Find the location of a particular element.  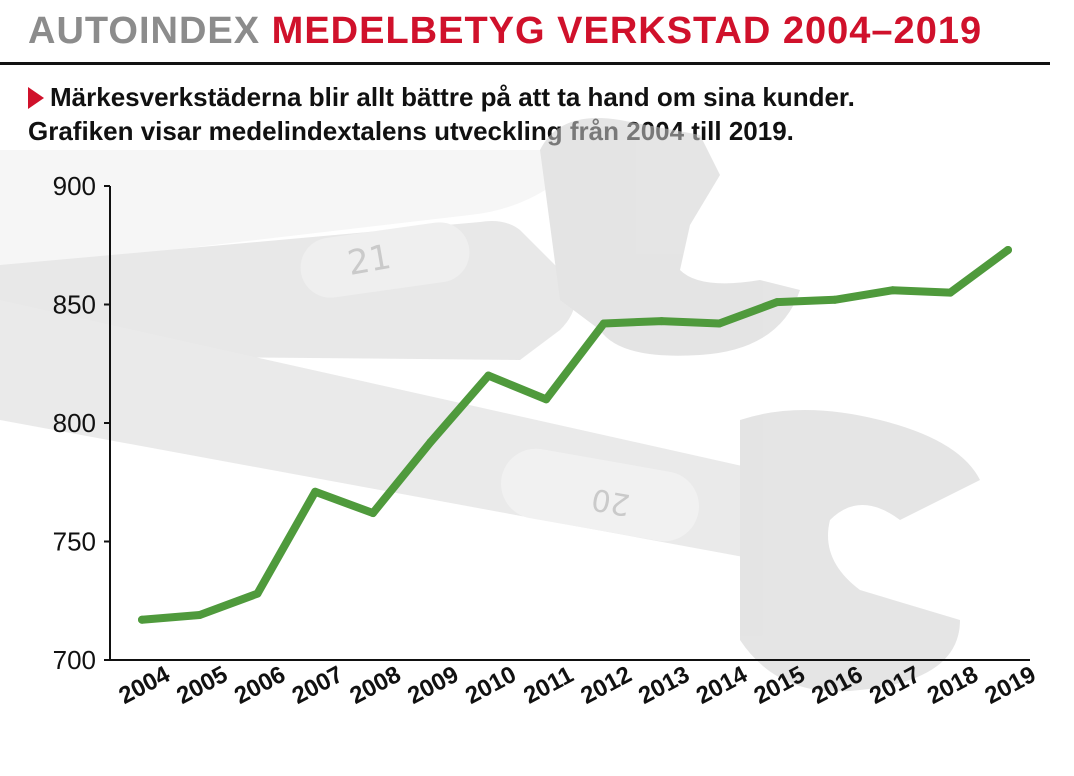

x-tick-label: 2005 is located at coordinates (202, 685).